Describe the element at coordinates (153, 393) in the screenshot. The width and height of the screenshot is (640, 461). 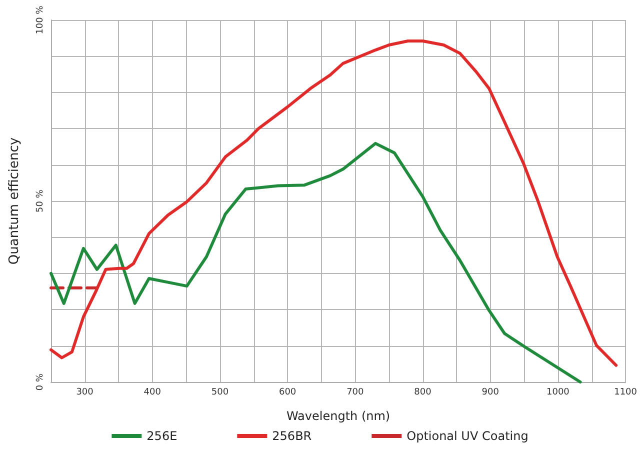
I see `x-tick-label: 400` at that location.